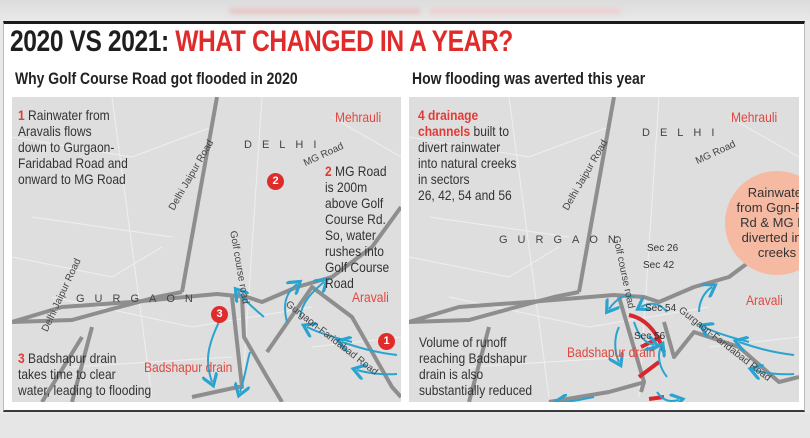 Image resolution: width=810 pixels, height=438 pixels. Describe the element at coordinates (21, 358) in the screenshot. I see `note-3-number: 3` at that location.